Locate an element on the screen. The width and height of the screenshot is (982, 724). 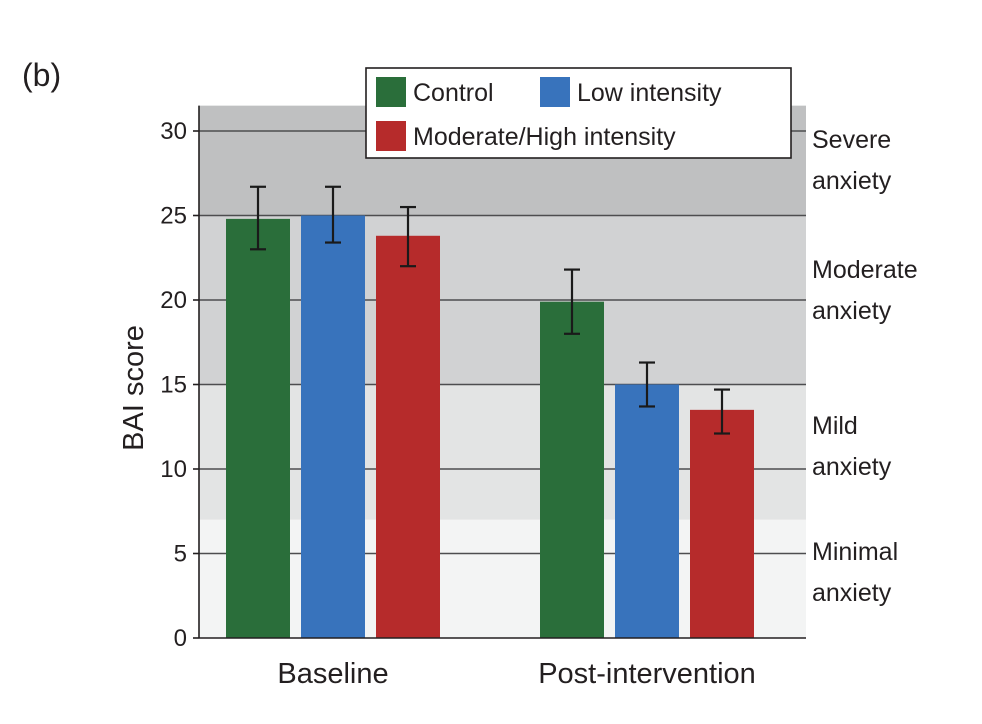
band-label-2-0: Moderate is located at coordinates (865, 270).